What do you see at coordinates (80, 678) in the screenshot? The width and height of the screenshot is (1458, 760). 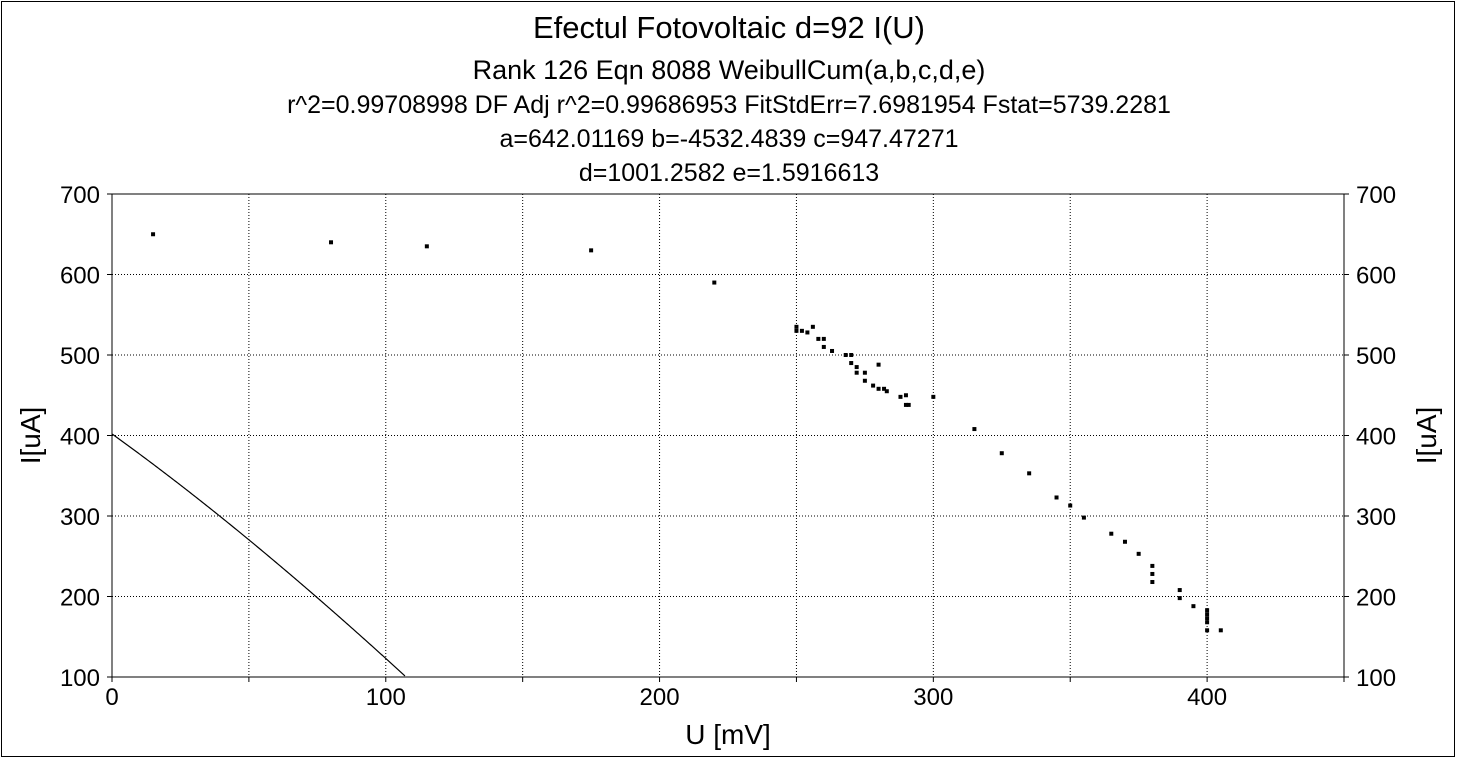 I see `y-tick-label-left: 100` at bounding box center [80, 678].